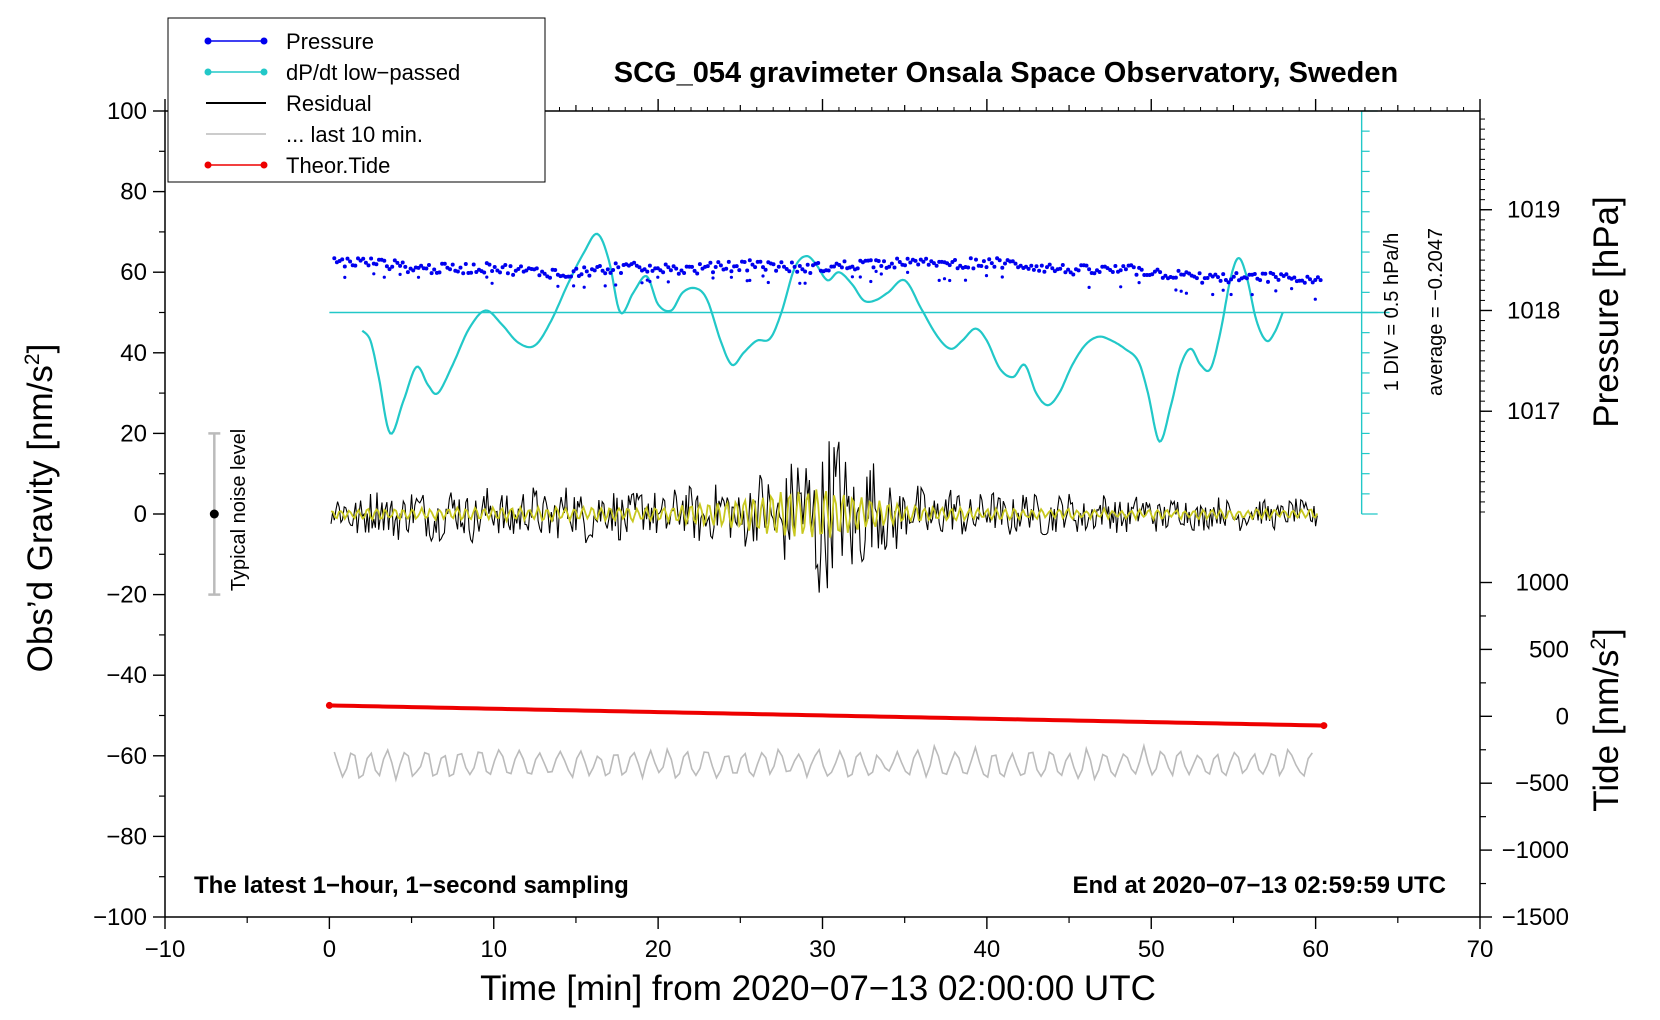 The image size is (1660, 1020). What do you see at coordinates (823, 762) in the screenshot?
I see `last-10-min-line` at bounding box center [823, 762].